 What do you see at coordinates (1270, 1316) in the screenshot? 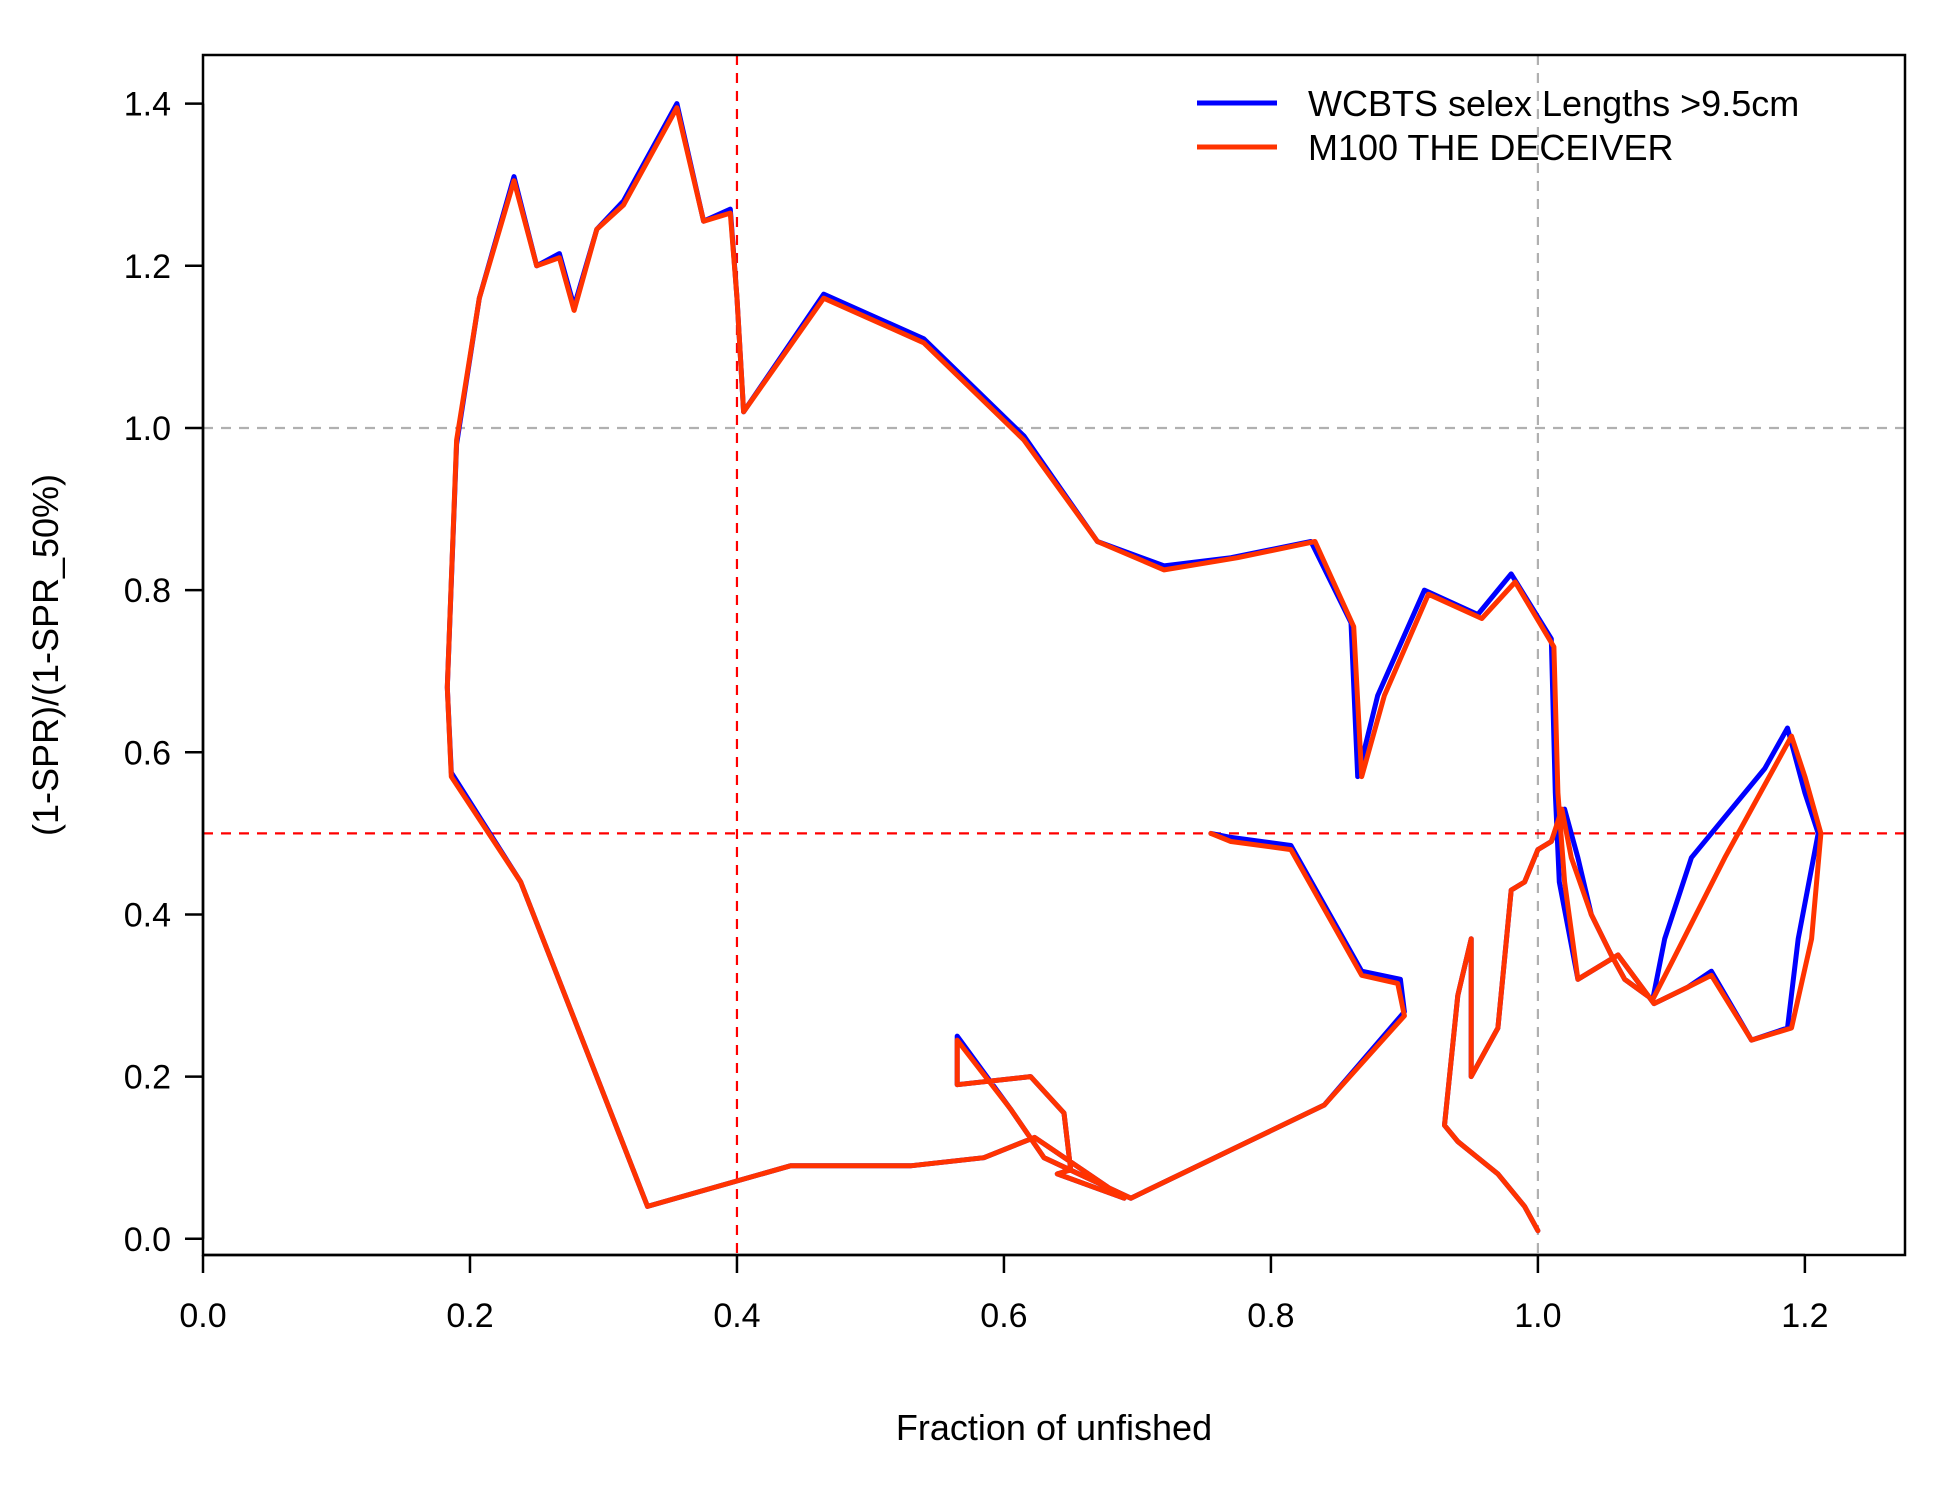
I see `x-tick-label: 0.8` at bounding box center [1270, 1316].